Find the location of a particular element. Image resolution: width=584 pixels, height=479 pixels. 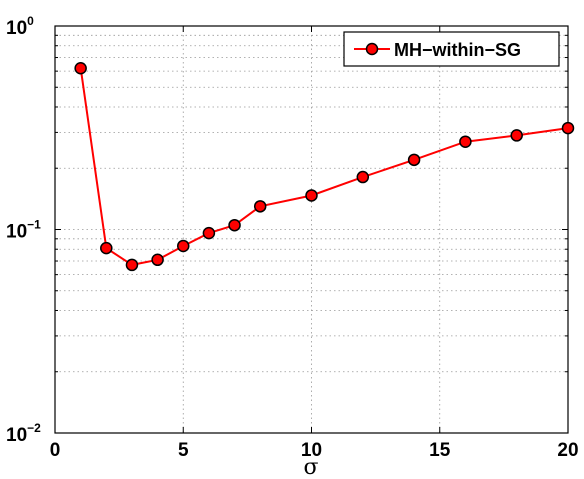

legend-marker-sample is located at coordinates (372, 49).